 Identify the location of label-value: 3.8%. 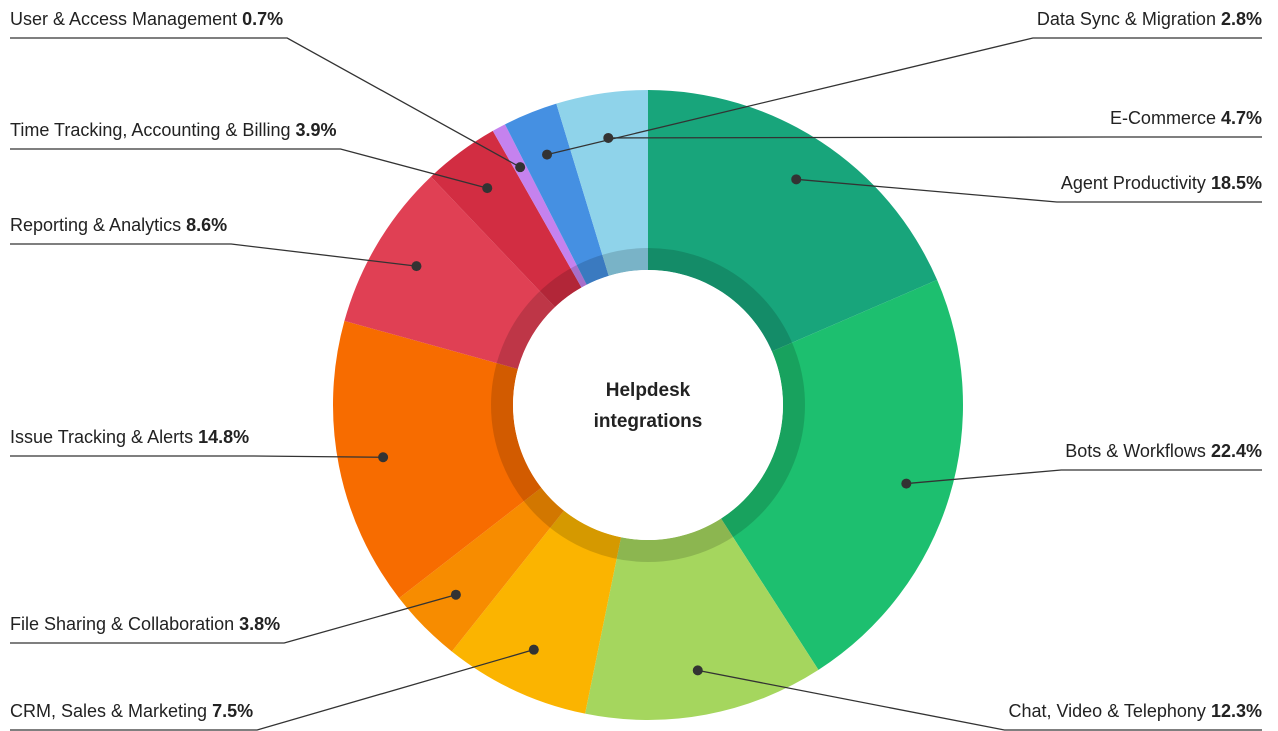
(259, 624).